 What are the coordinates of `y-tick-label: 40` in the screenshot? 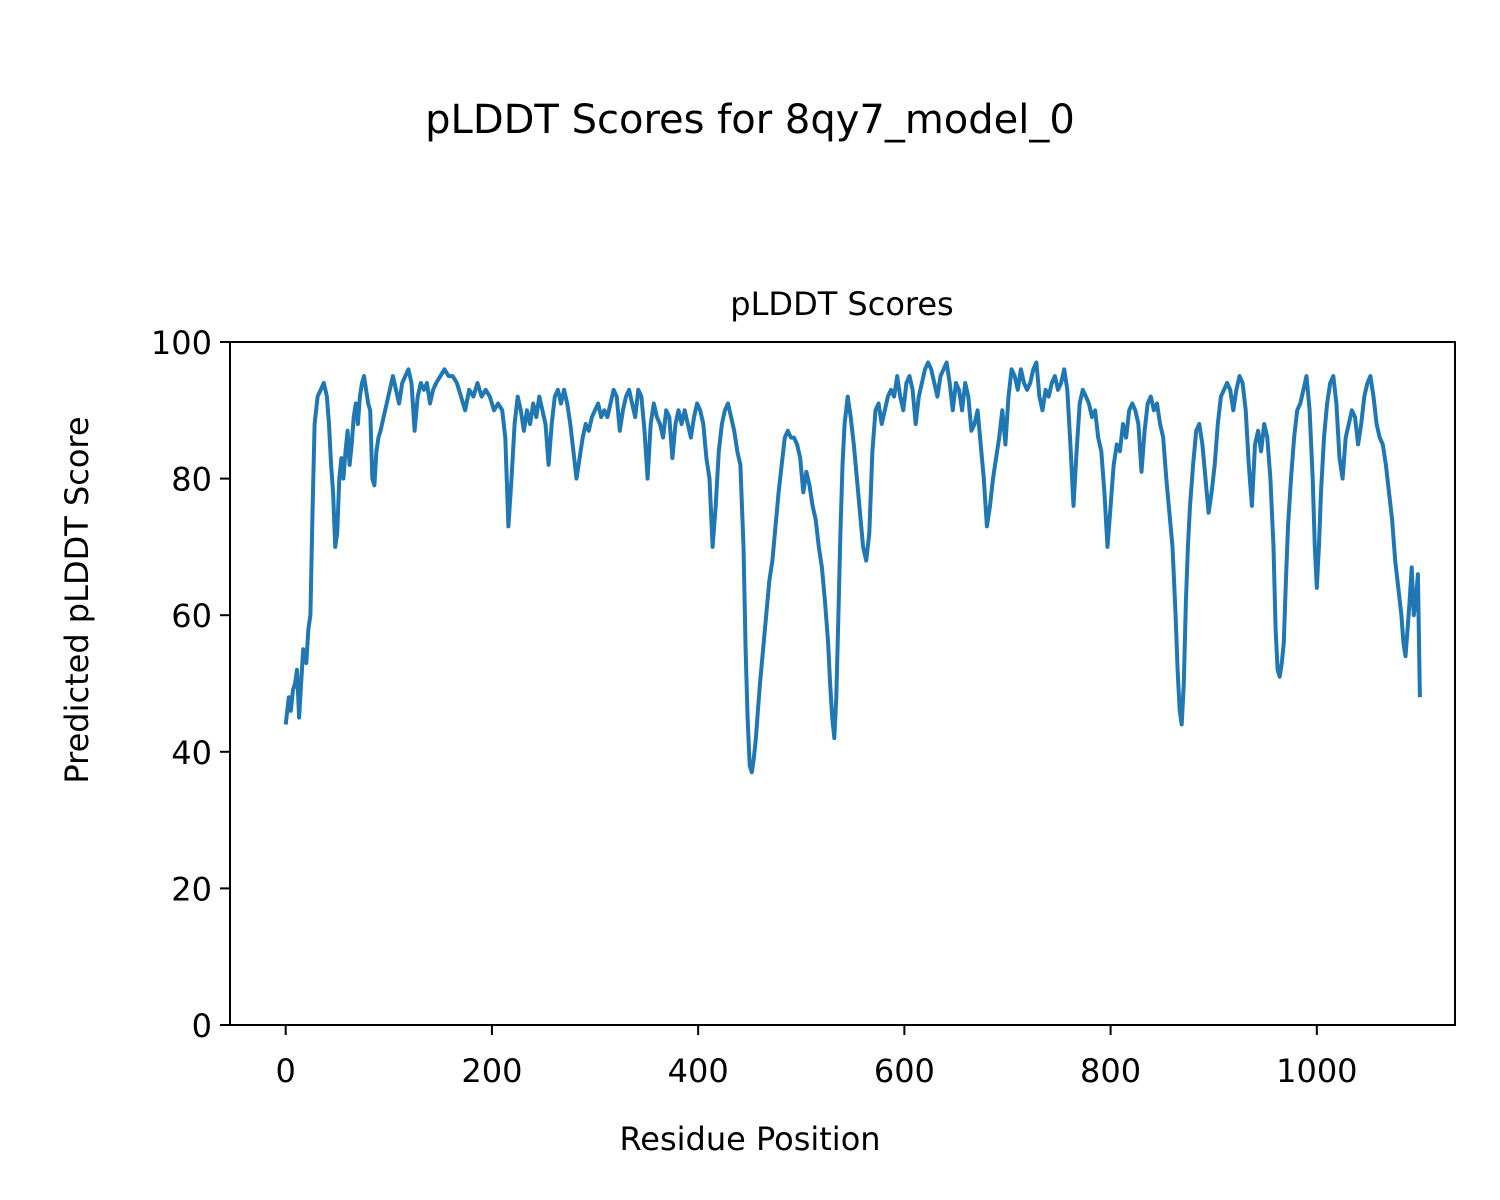 It's located at (191, 753).